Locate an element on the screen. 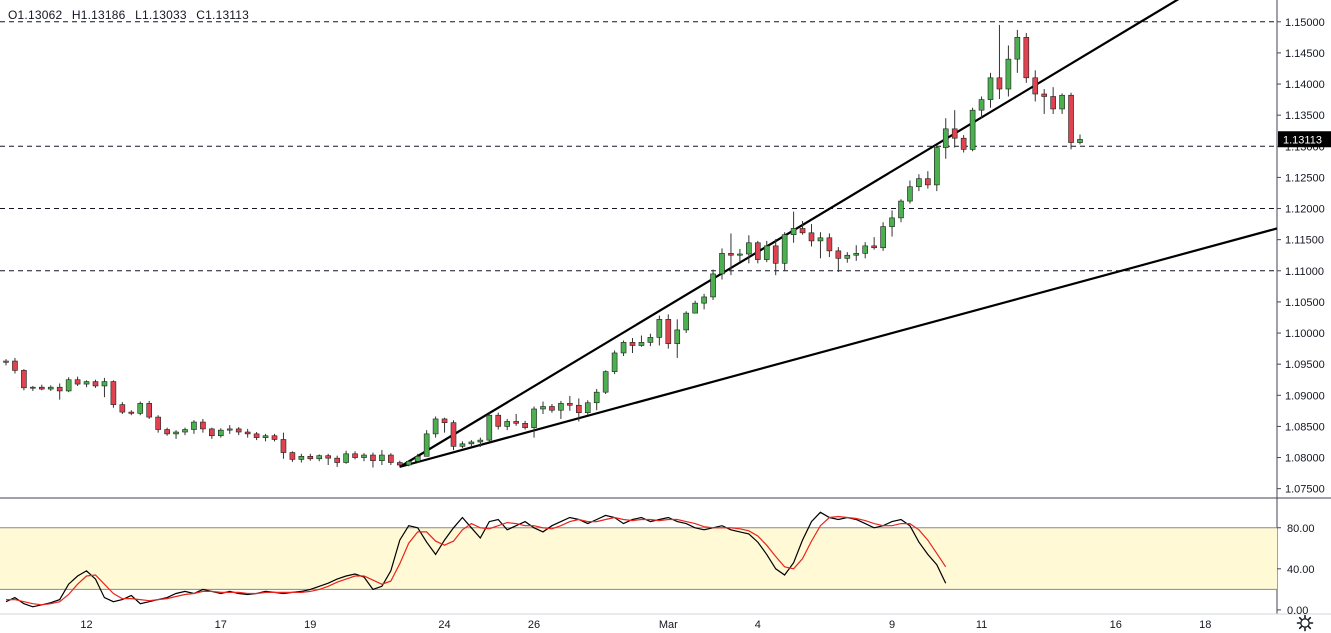 This screenshot has width=1331, height=633. time-tick-label: 16 is located at coordinates (1116, 625).